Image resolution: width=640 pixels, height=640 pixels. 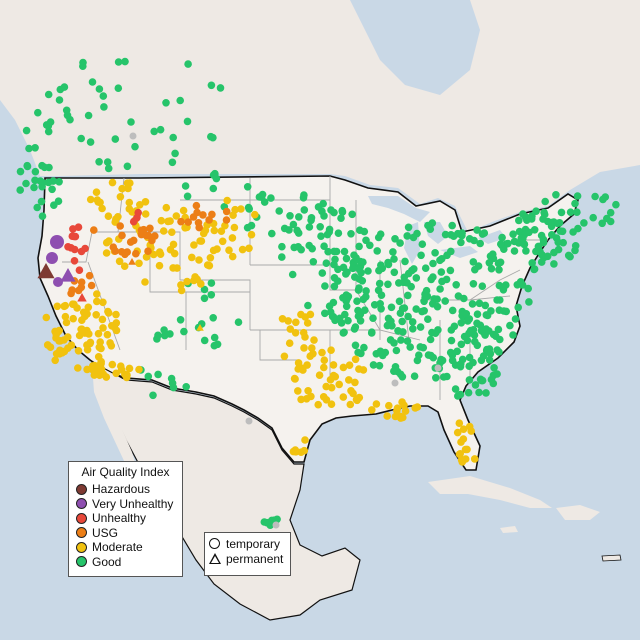 I want to click on very-unhealthy-swatch-icon, so click(x=81, y=504).